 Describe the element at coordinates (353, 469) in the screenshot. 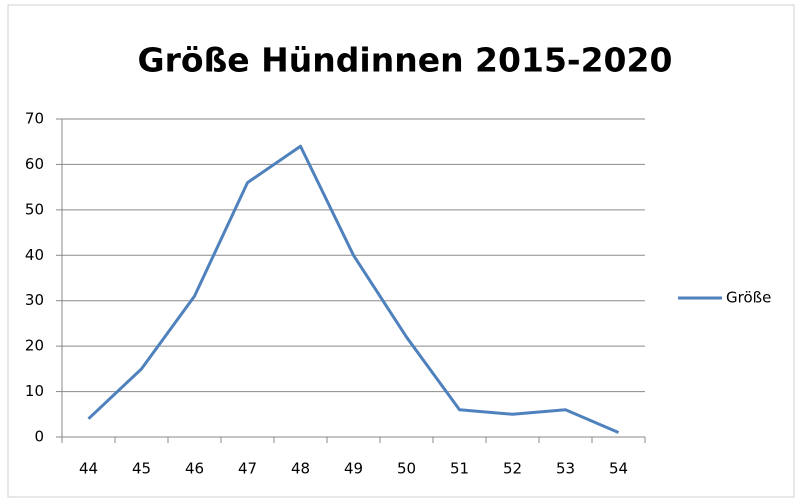

I see `x-tick-label: 49` at that location.